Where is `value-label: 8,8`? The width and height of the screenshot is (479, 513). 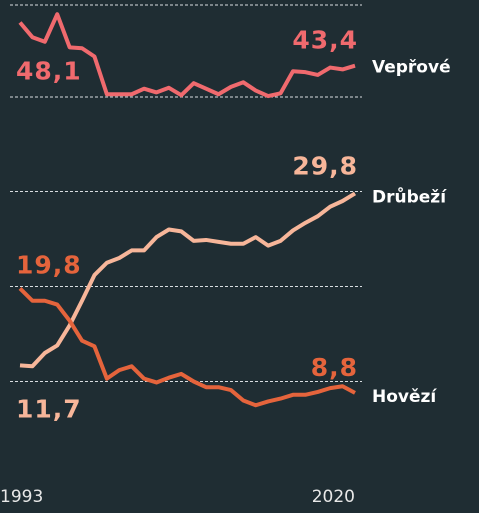
value-label: 8,8 is located at coordinates (334, 367).